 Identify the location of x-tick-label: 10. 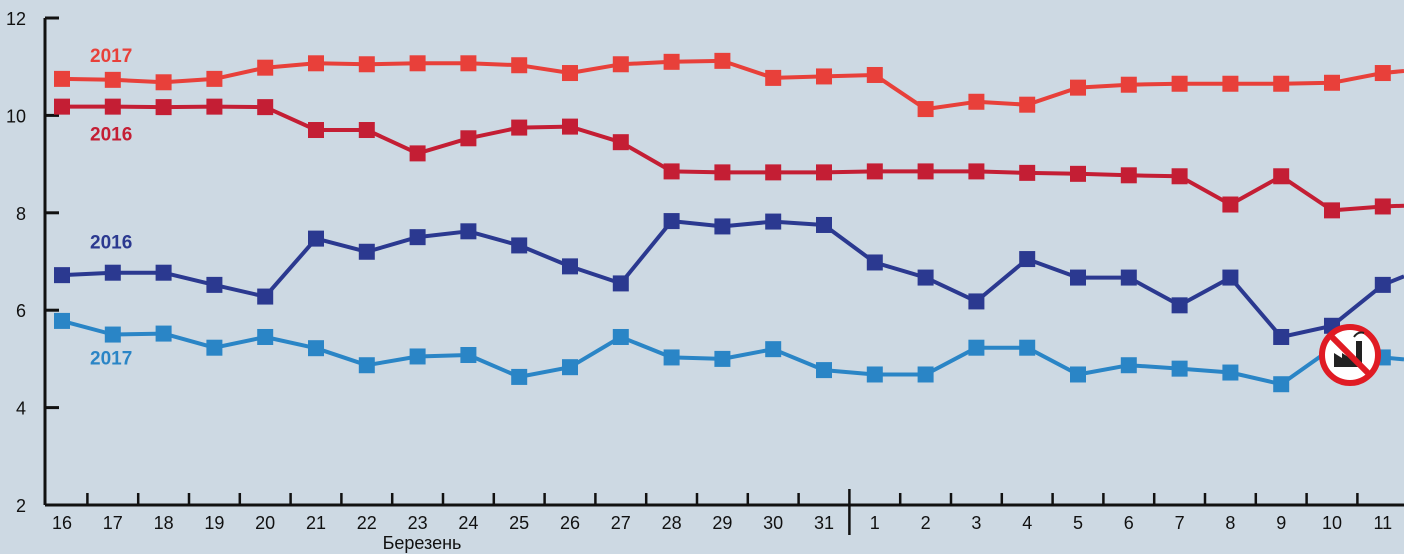
(1332, 523).